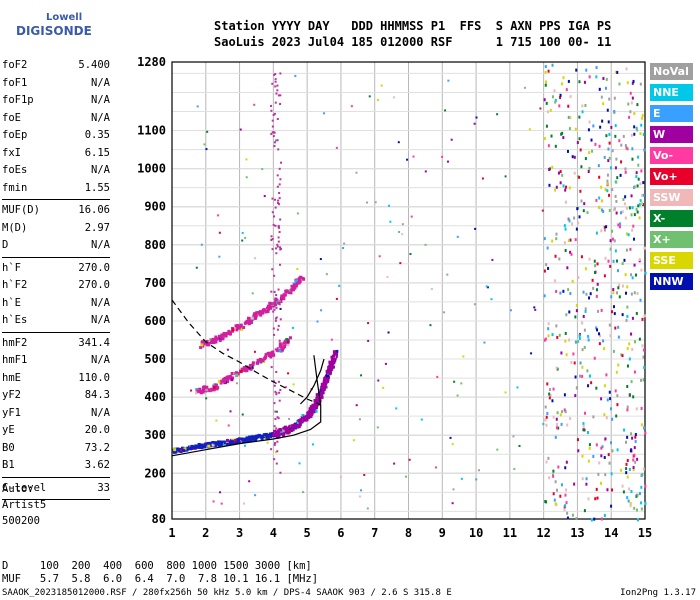  I want to click on x-tick-label: 3, so click(239, 533).